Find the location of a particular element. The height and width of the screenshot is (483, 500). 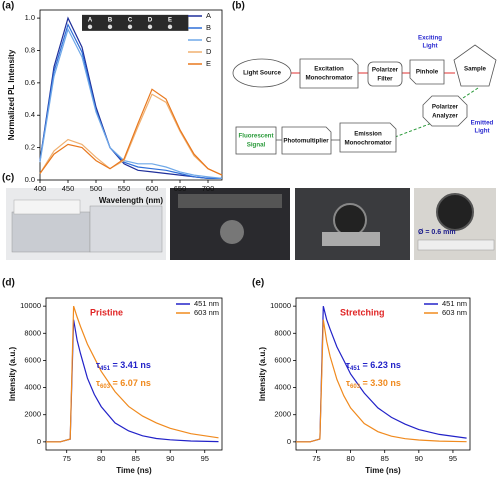

analyzer-node is located at coordinates (445, 111).